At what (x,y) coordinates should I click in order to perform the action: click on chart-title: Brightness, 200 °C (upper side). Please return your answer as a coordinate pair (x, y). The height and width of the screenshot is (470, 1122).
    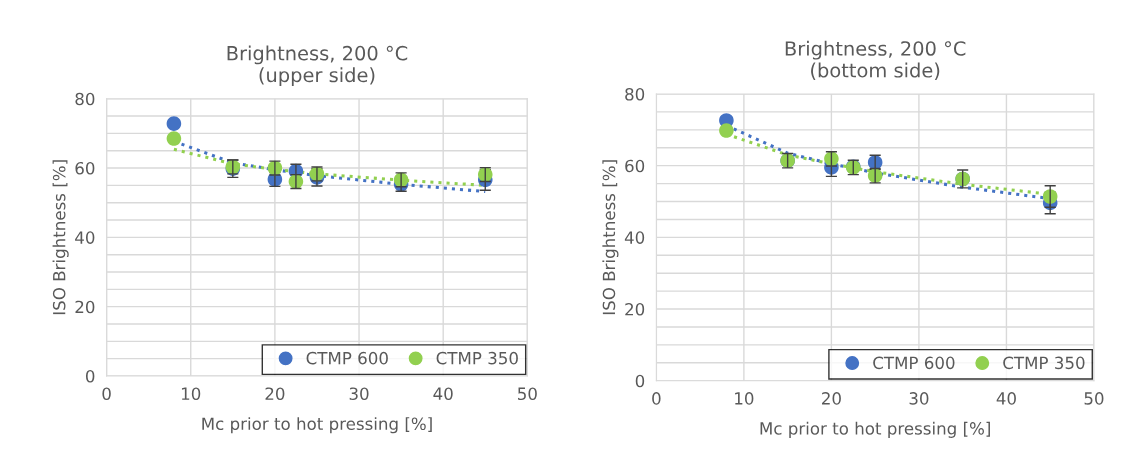
    Looking at the image, I should click on (317, 66).